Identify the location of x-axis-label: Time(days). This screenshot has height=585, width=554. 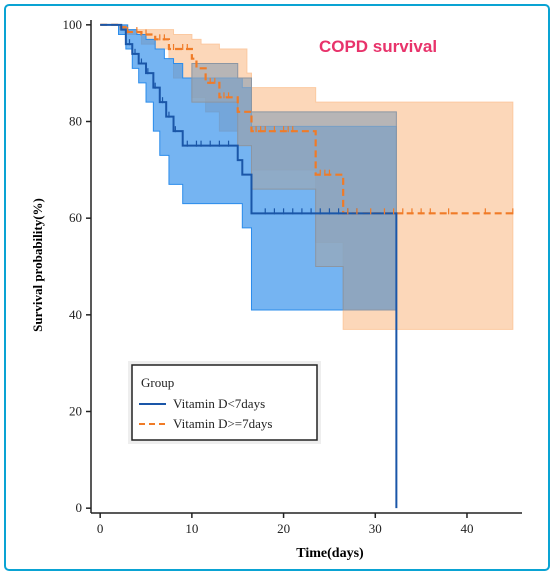
(330, 553).